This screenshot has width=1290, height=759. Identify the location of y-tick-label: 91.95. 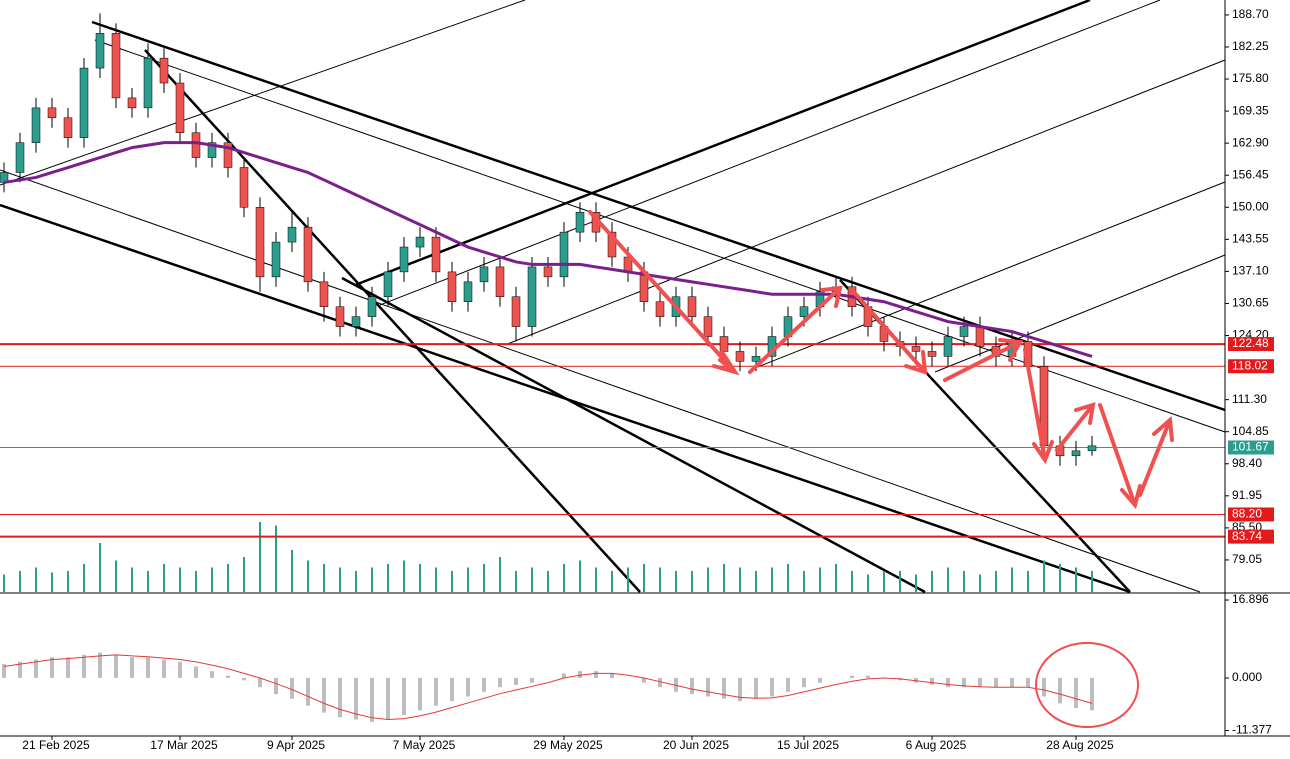
(1247, 495).